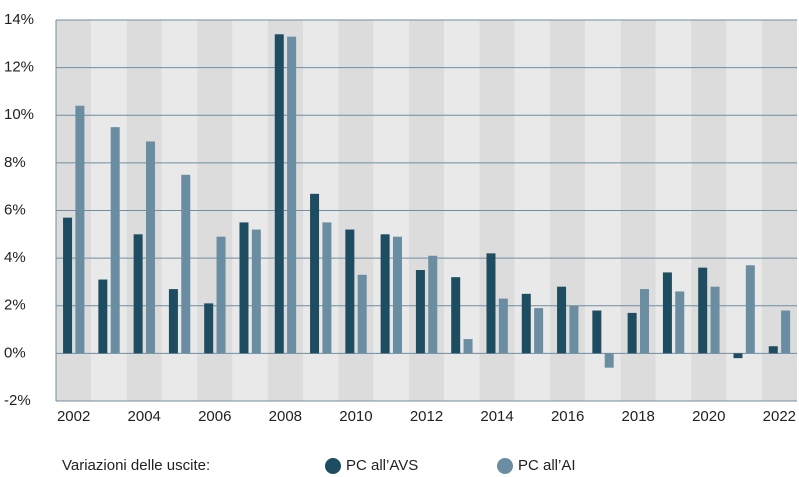 The image size is (799, 477). Describe the element at coordinates (17, 400) in the screenshot. I see `y-tick-label: -2%` at that location.